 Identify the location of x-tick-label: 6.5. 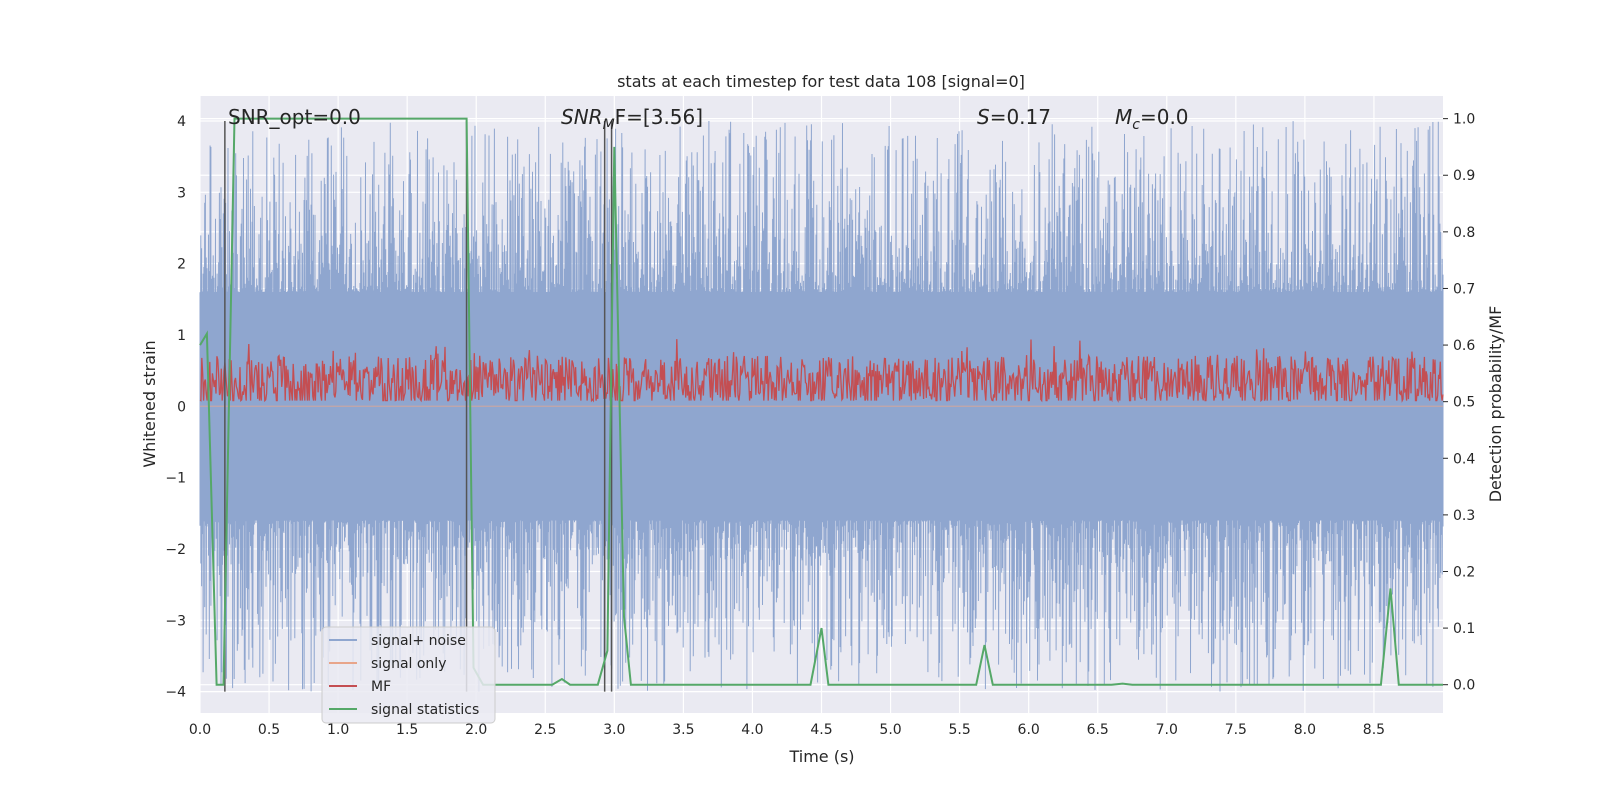
(1098, 730).